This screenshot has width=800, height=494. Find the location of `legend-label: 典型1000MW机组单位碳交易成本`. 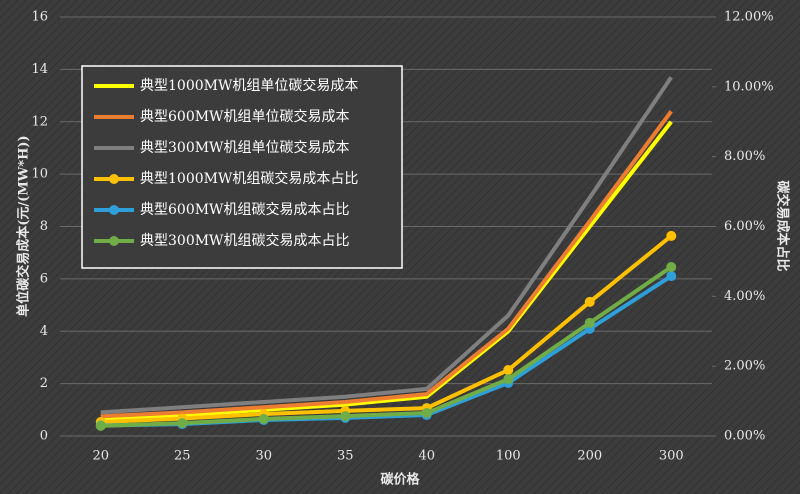

legend-label: 典型1000MW机组单位碳交易成本 is located at coordinates (249, 85).